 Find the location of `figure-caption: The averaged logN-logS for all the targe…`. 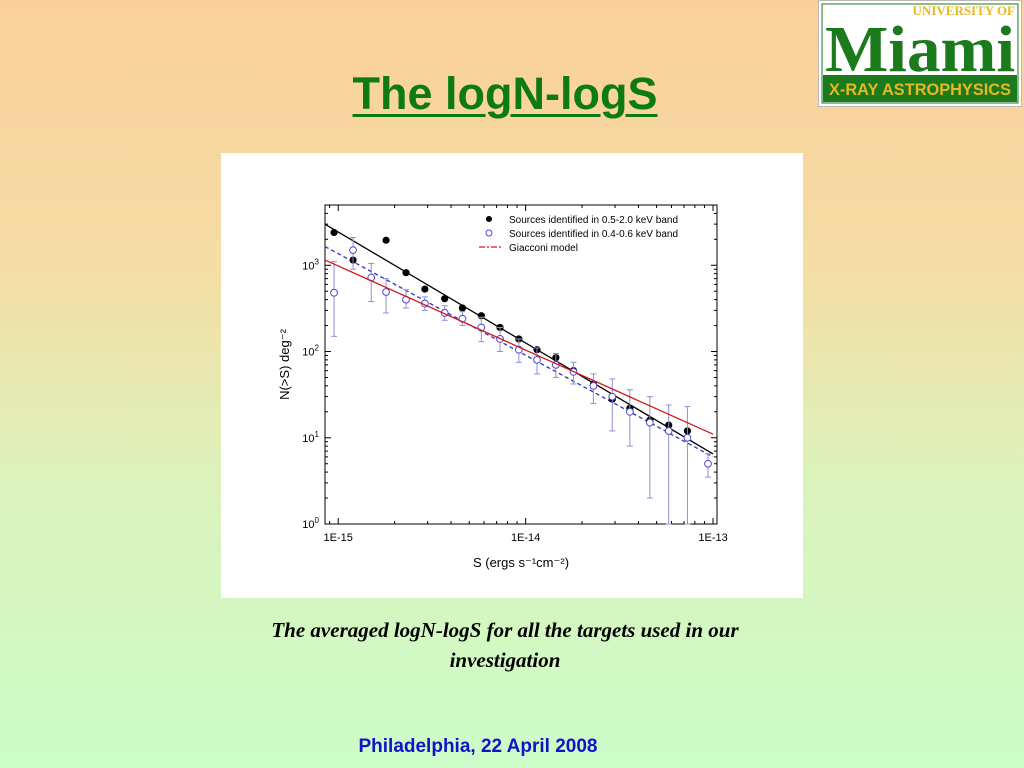

figure-caption: The averaged logN-logS for all the targe… is located at coordinates (505, 645).